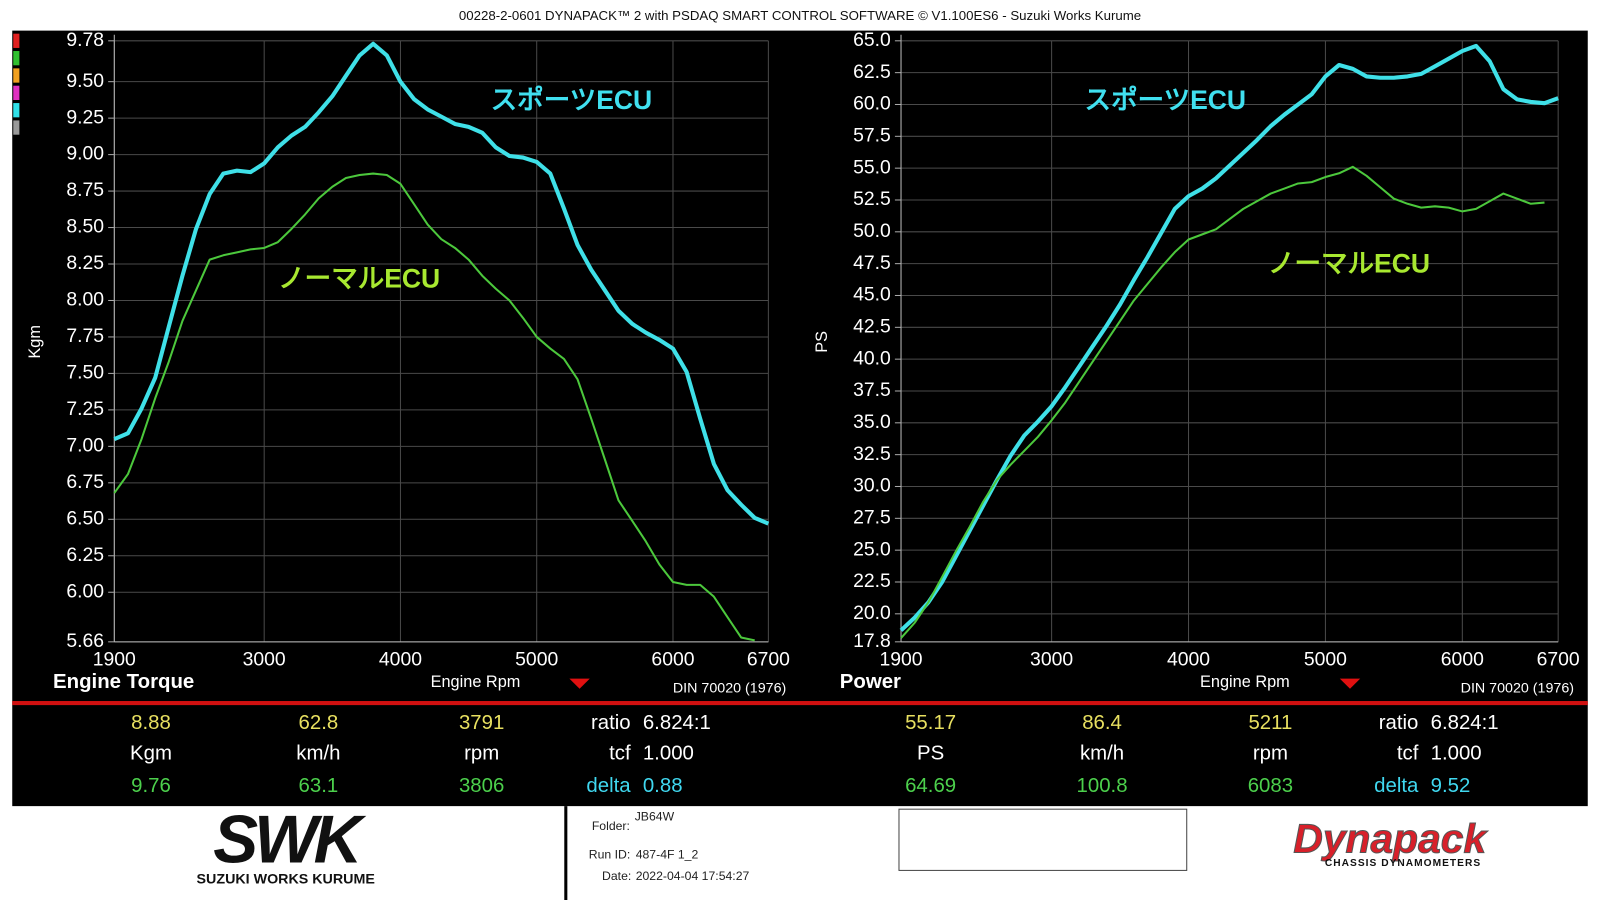 Image resolution: width=1600 pixels, height=900 pixels. What do you see at coordinates (872, 231) in the screenshot?
I see `y-tick-label: 50.0` at bounding box center [872, 231].